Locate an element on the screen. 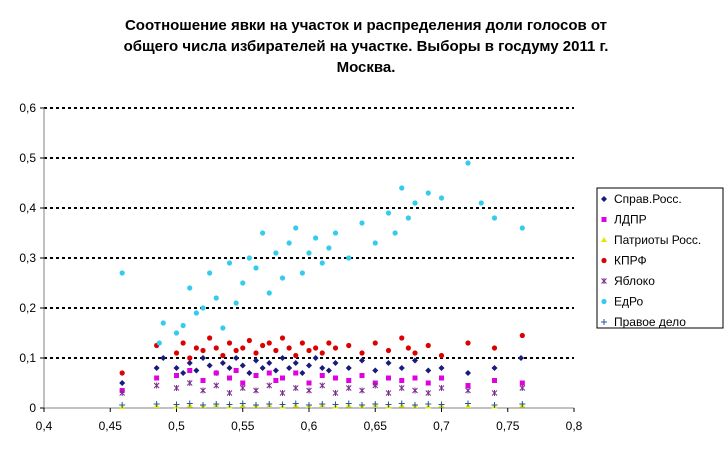 The width and height of the screenshot is (728, 452). y-axis-ticks: 0 0,1 0,2 0,3 0,4 0,5 0,6 is located at coordinates (31, 258).